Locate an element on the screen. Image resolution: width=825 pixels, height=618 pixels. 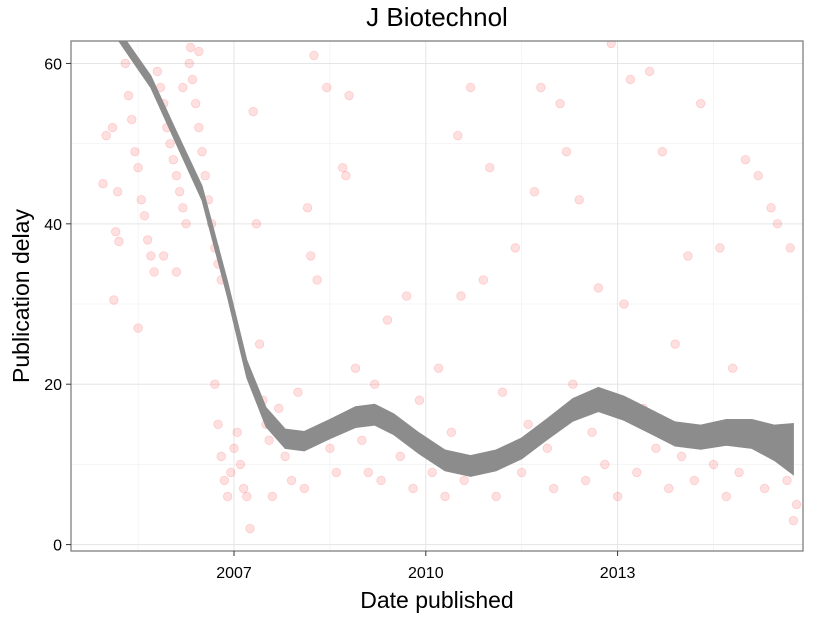
x-tick-label: 2010 is located at coordinates (426, 573).